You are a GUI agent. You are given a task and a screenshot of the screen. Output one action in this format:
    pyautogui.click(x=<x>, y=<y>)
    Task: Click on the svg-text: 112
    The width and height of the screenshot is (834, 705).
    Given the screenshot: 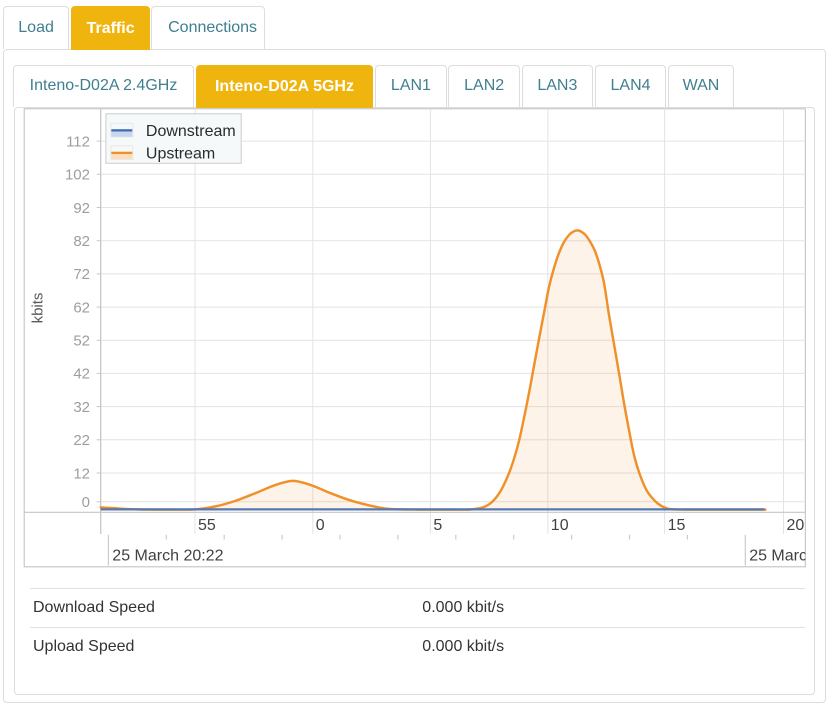 What is the action you would take?
    pyautogui.click(x=78, y=141)
    